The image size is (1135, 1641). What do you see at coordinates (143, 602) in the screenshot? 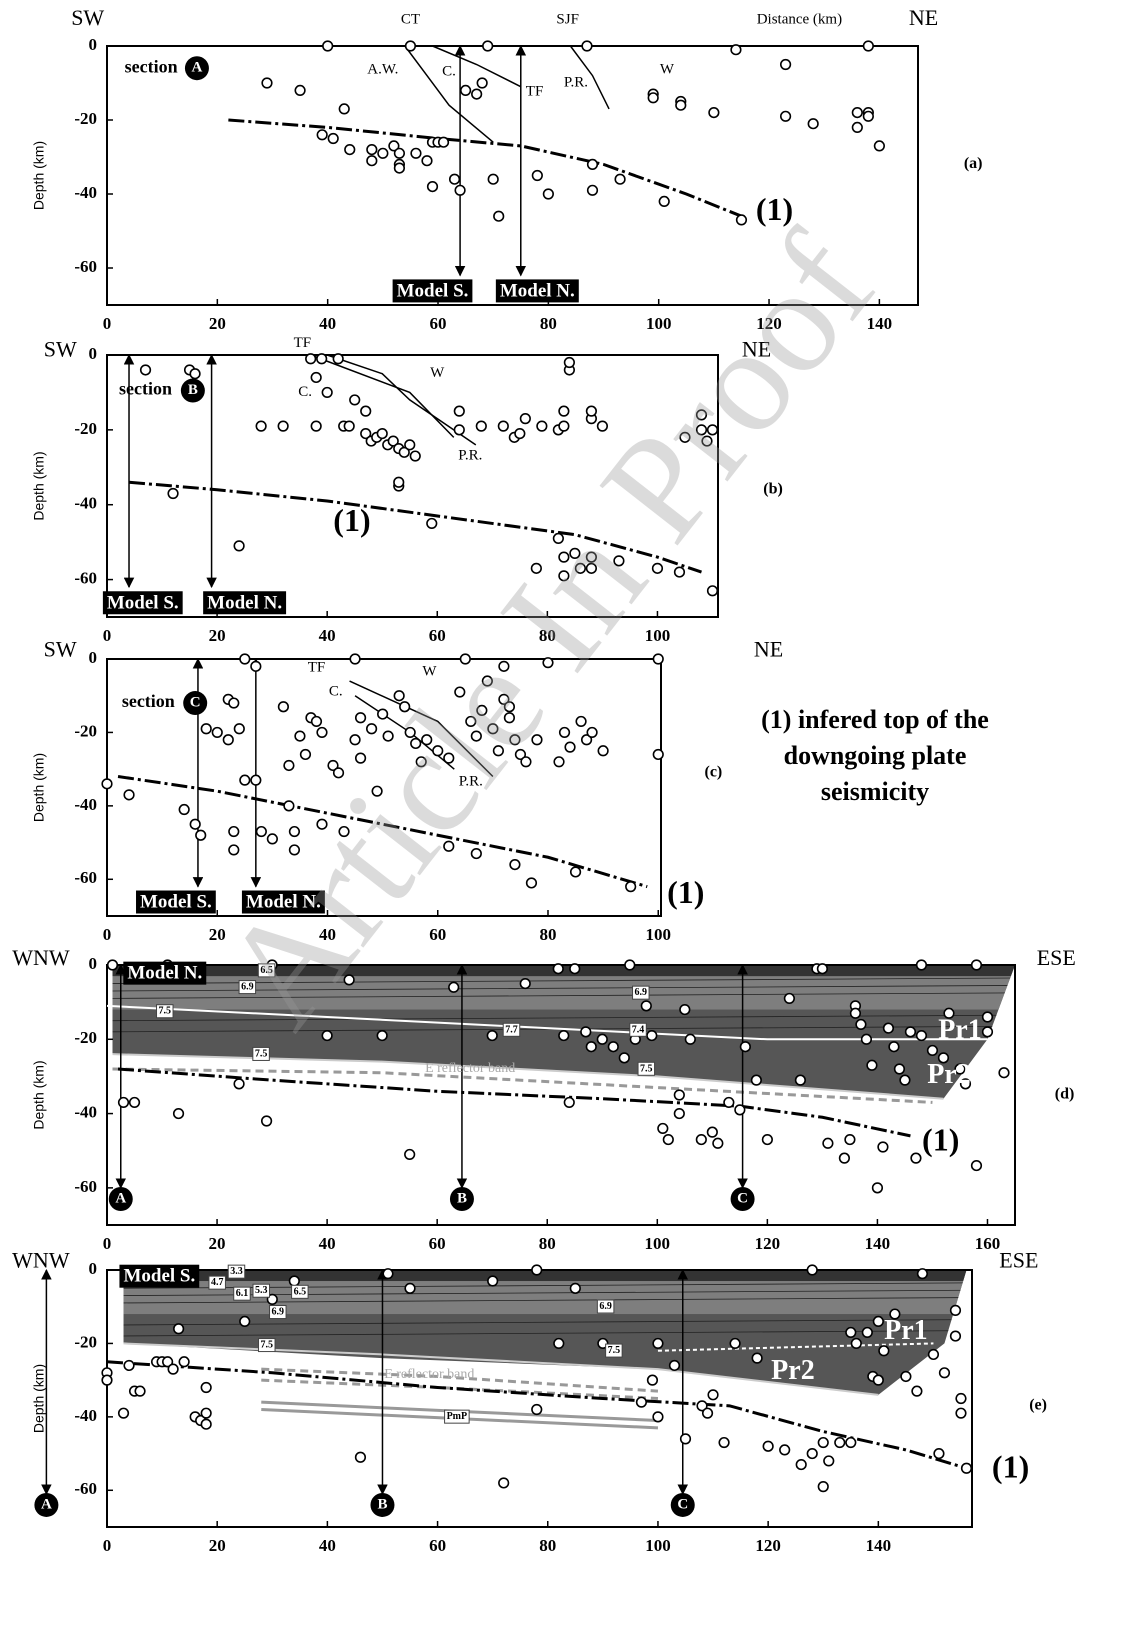
I see `annotation: Model S.` at bounding box center [143, 602].